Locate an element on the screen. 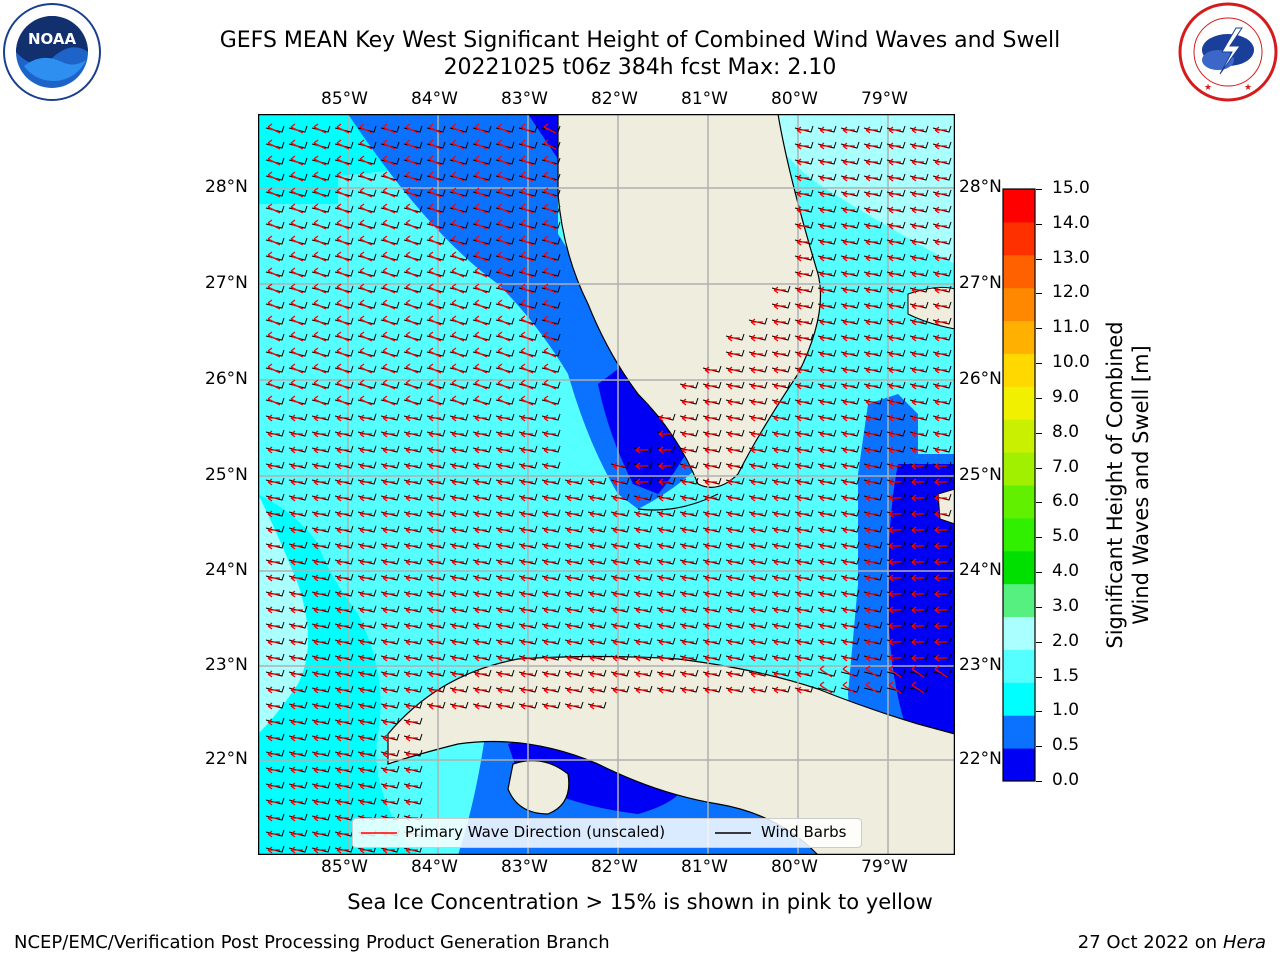  colorbar-tick-mark is located at coordinates (1039, 677).